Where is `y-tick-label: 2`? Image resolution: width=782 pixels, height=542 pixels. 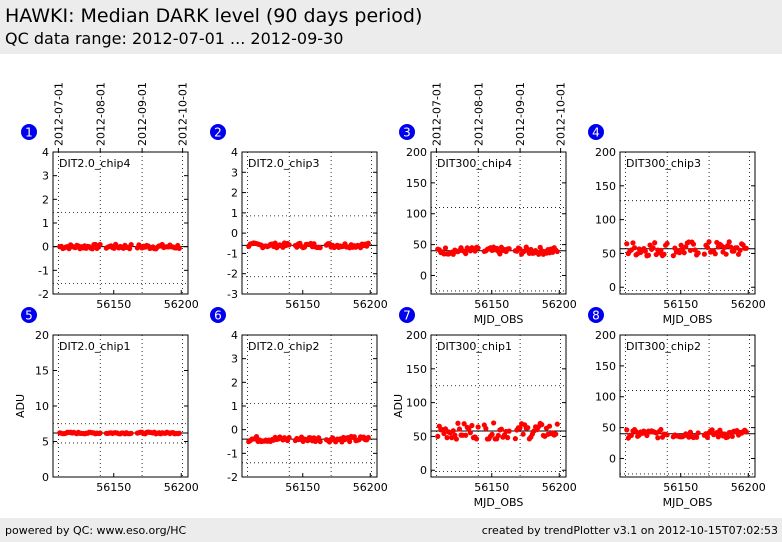 y-tick-label: 2 is located at coordinates (234, 382).